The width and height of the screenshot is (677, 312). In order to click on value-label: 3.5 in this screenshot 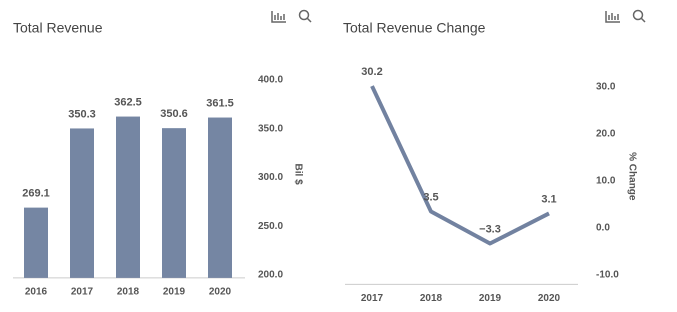, I will do `click(430, 197)`.